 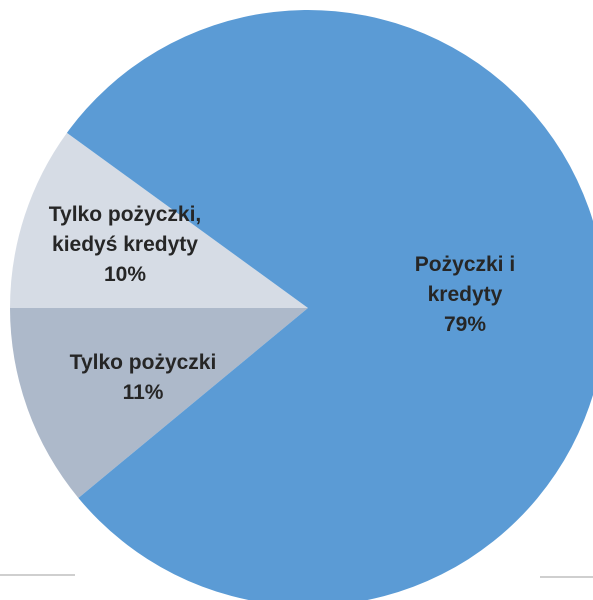 I want to click on slice-label: Pożyczki i kredyty 79%, so click(x=465, y=295).